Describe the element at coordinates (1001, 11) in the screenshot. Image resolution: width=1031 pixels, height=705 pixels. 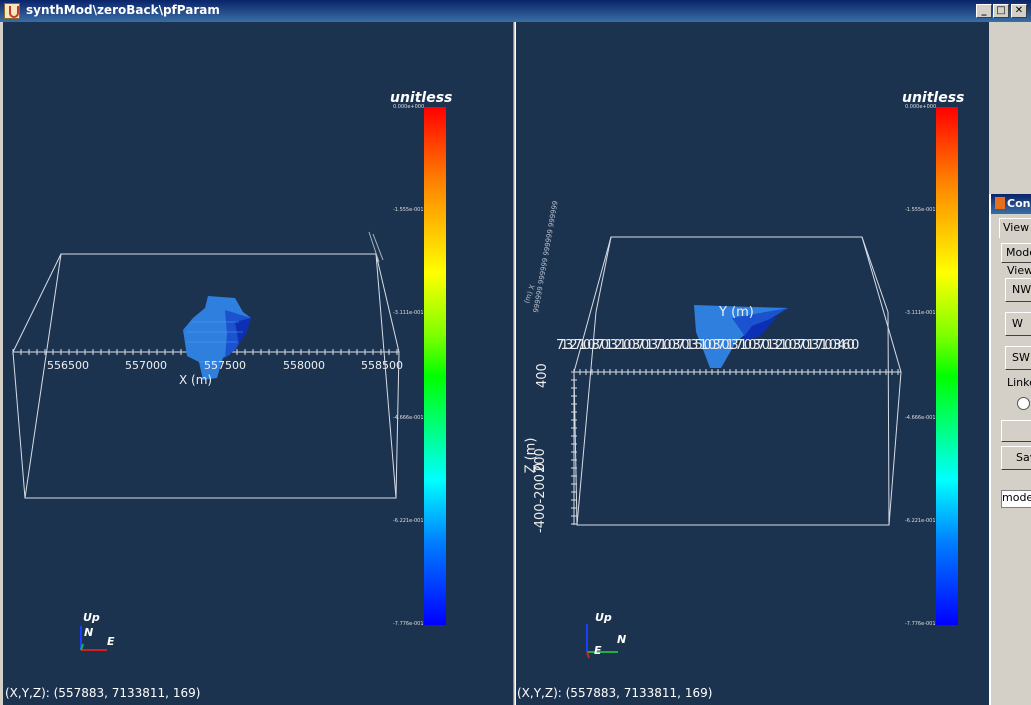
I see `maximize-button: □` at that location.